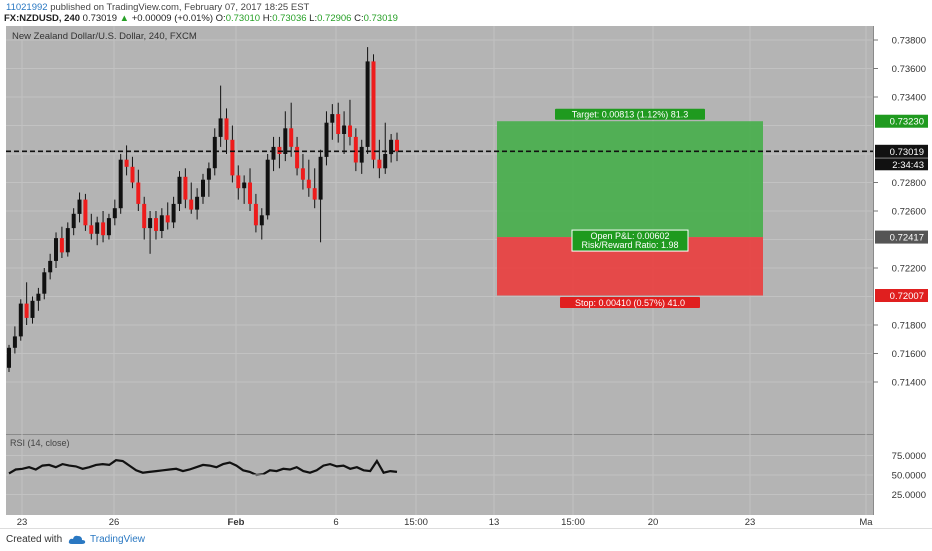  Describe the element at coordinates (907, 122) in the screenshot. I see `price-label: 0.73230` at that location.